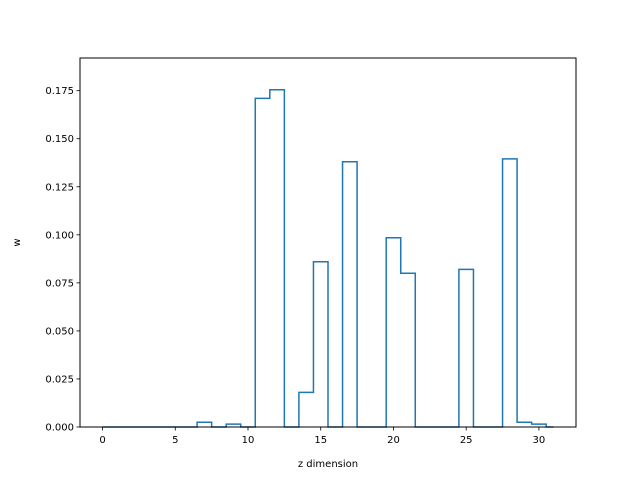  What do you see at coordinates (59, 235) in the screenshot?
I see `y-tick-label: 0.100` at bounding box center [59, 235].